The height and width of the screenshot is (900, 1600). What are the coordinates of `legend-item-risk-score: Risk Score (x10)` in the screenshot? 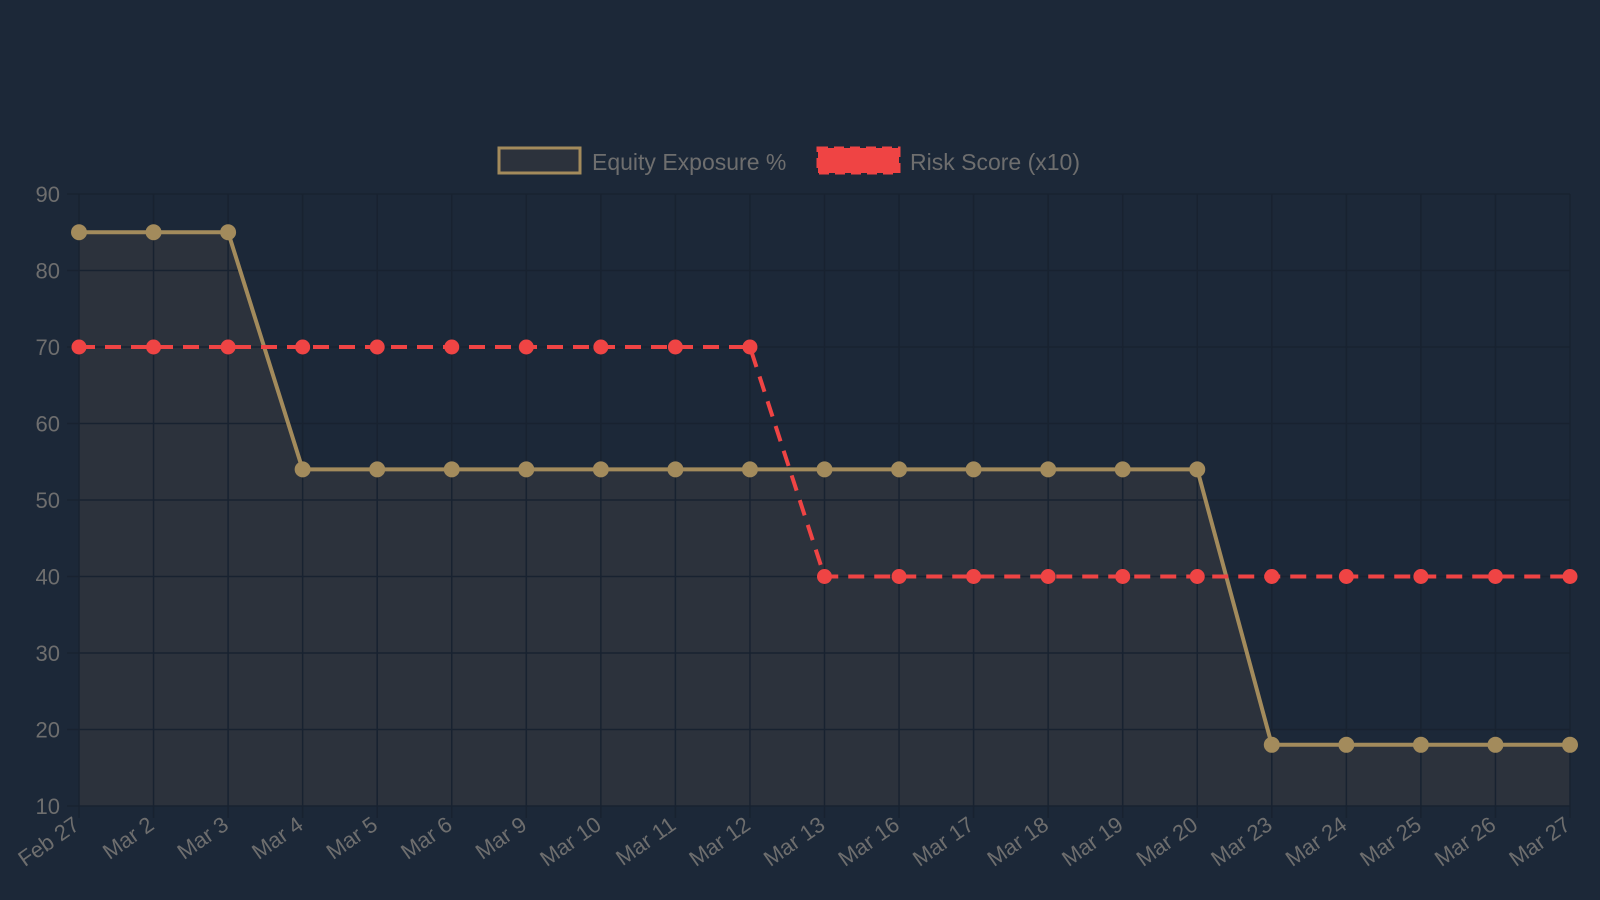 It's located at (948, 160).